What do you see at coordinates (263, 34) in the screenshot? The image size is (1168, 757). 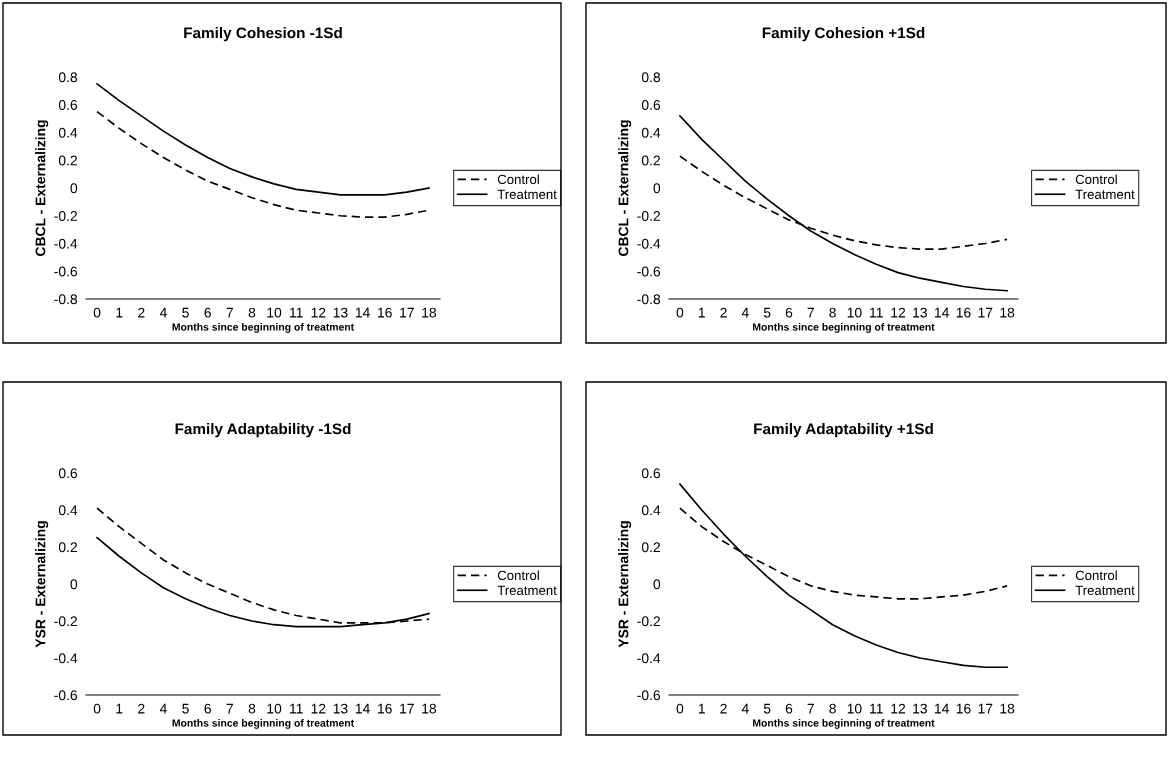 I see `chart-title: Family Cohesion -1Sd` at bounding box center [263, 34].